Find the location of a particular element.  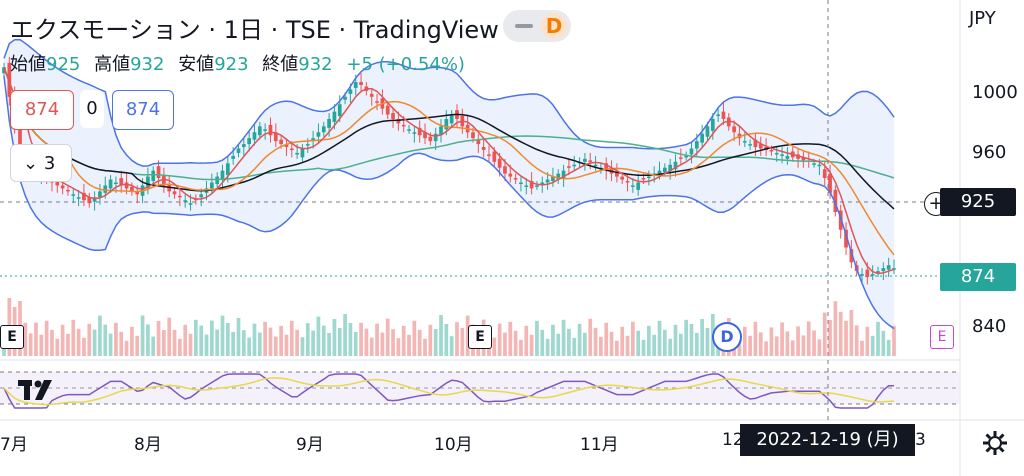

x-tick-11: 11月 is located at coordinates (599, 445).